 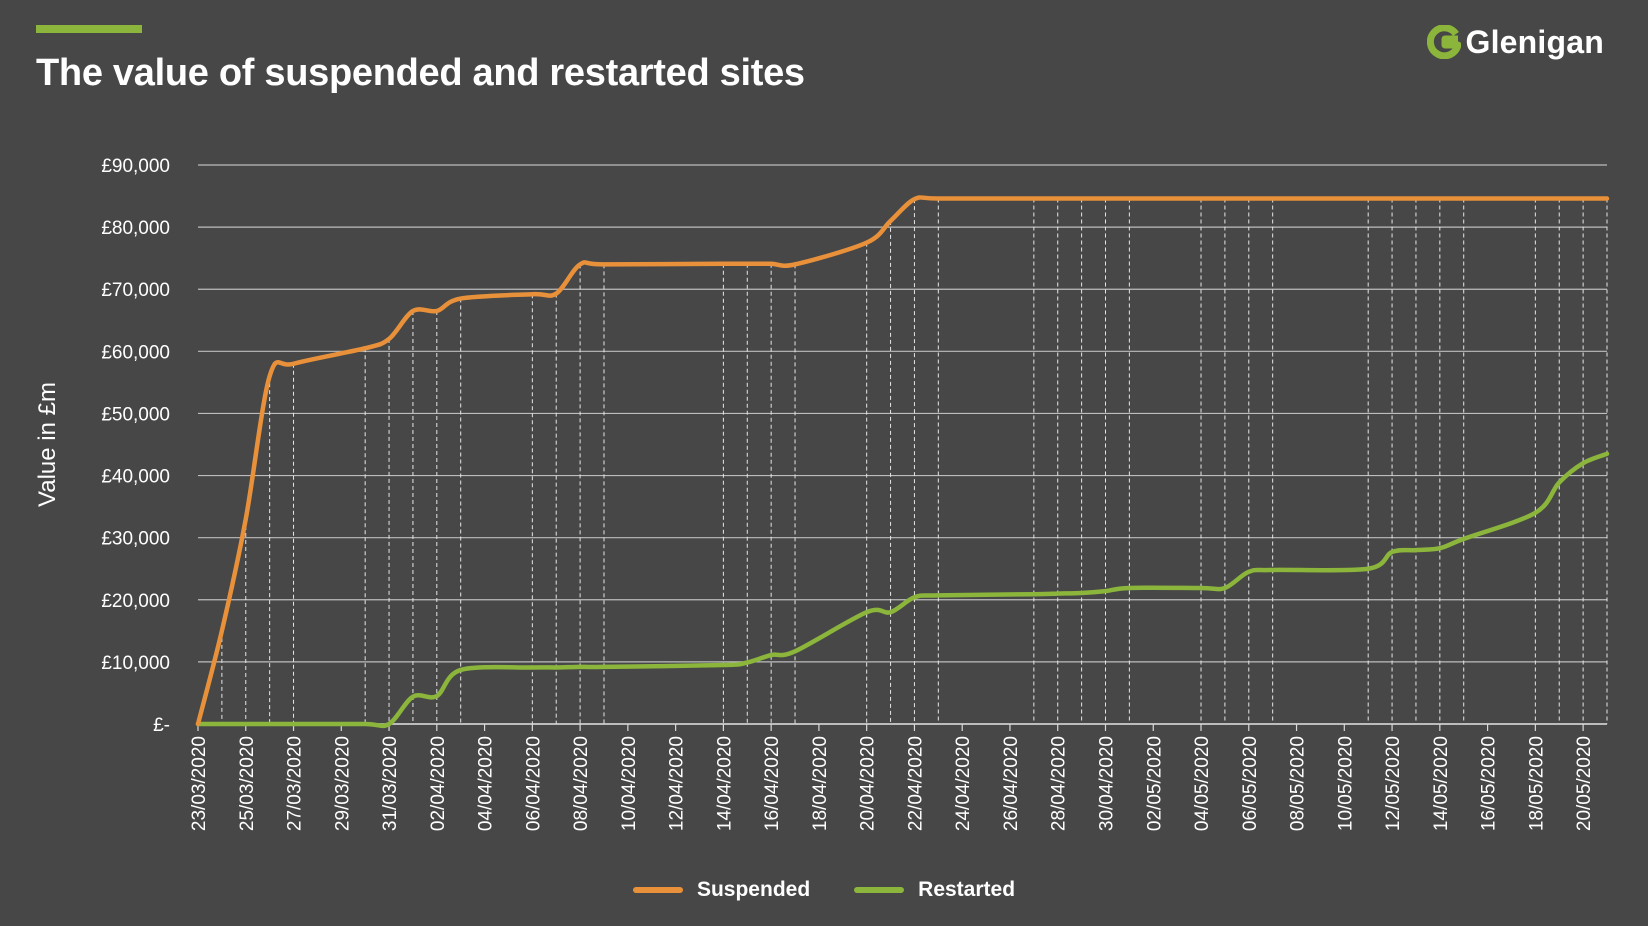 What do you see at coordinates (1059, 783) in the screenshot?
I see `x-tick-label: 28/04/2020` at bounding box center [1059, 783].